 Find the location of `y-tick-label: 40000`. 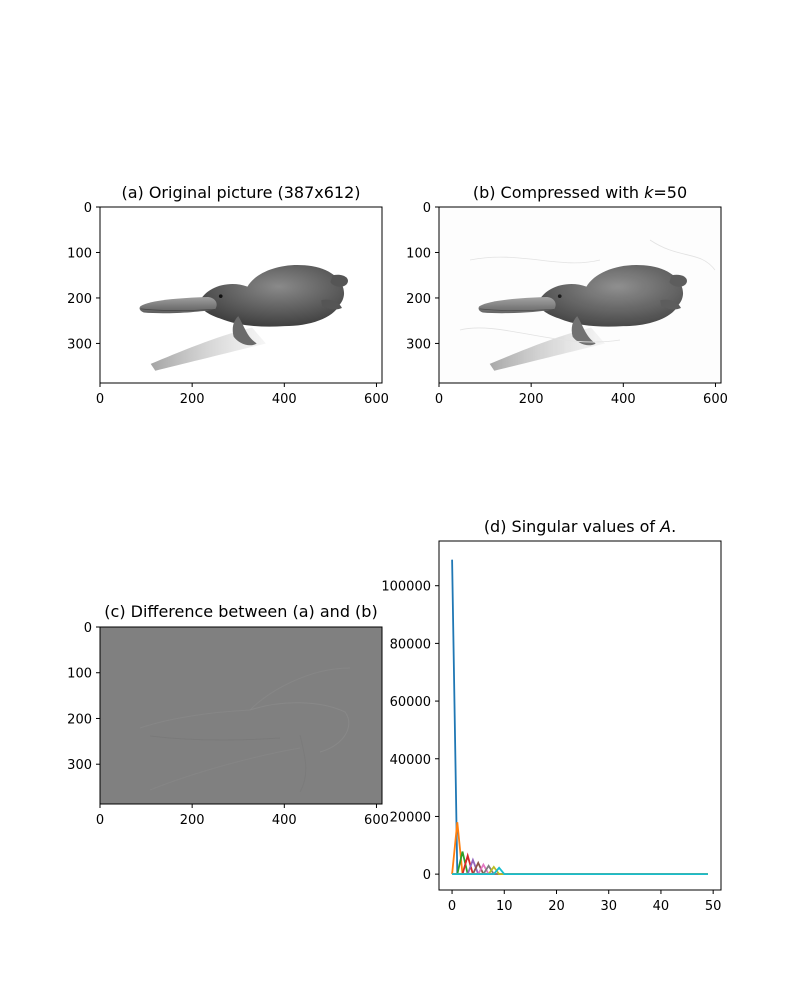

y-tick-label: 40000 is located at coordinates (410, 760).